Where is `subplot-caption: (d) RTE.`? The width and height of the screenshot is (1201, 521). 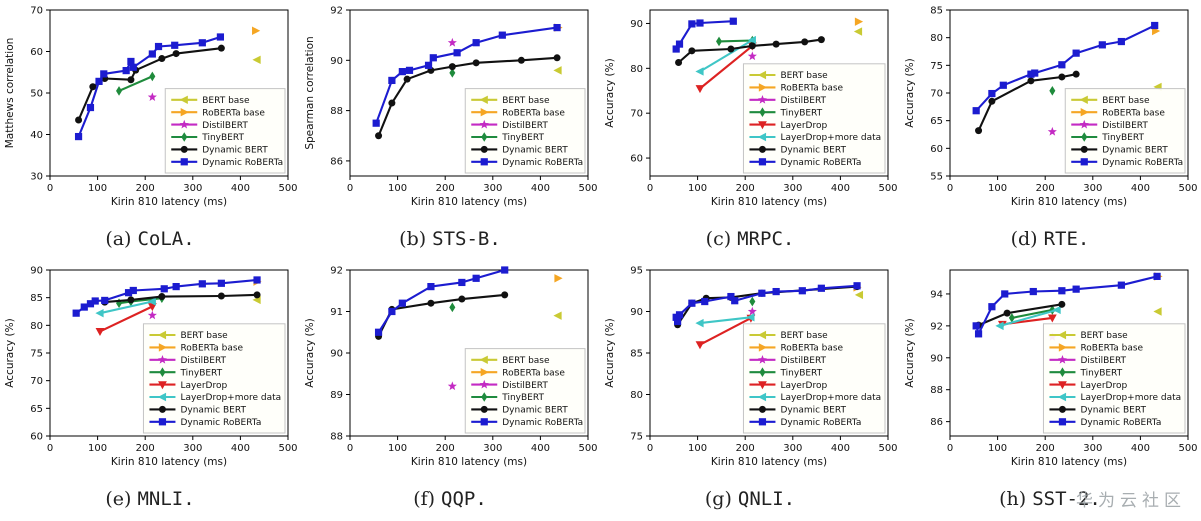 subplot-caption: (d) RTE. is located at coordinates (1050, 239).